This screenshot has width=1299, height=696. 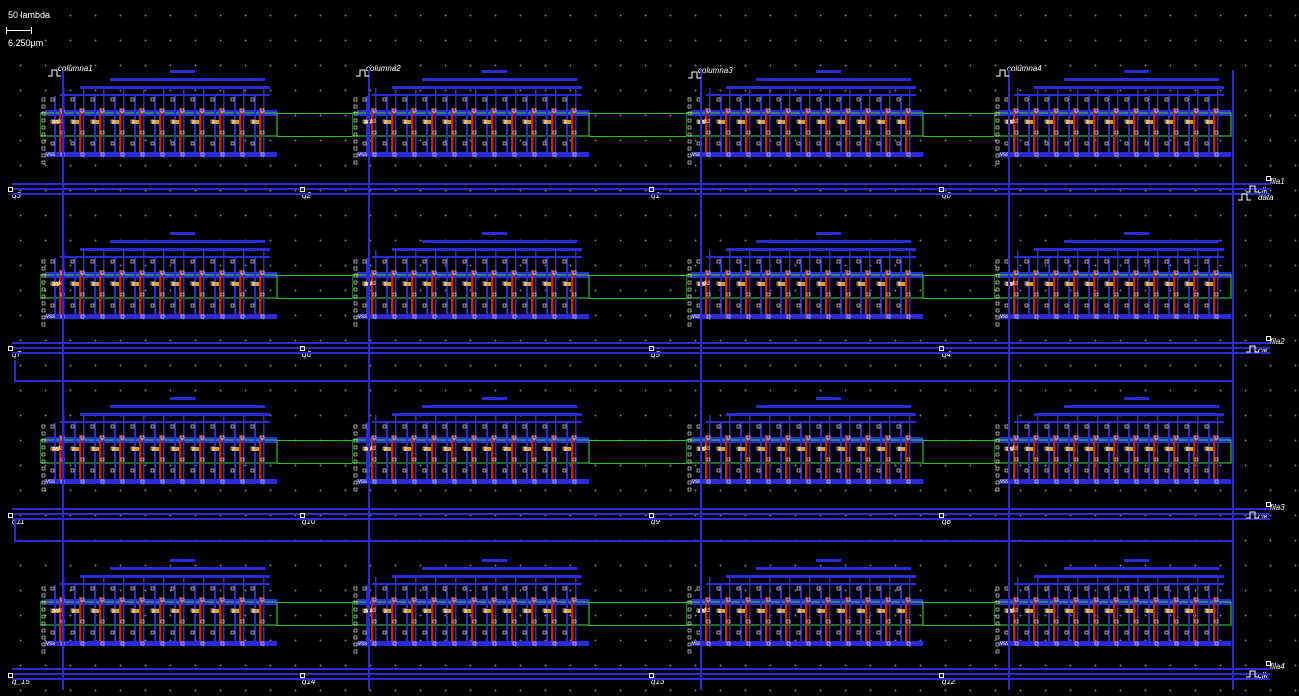 I want to click on memory-cell-r2-c3: vdd vss, so click(x=806, y=280).